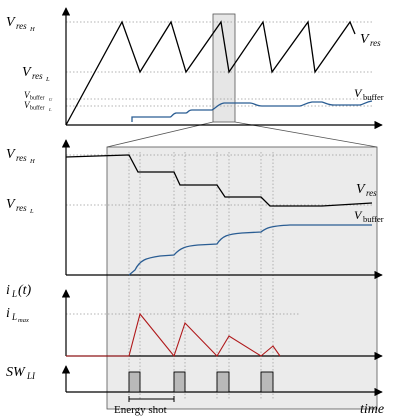 The image size is (395, 419). I want to click on top-label-vres-l: V res L, so click(36, 74).